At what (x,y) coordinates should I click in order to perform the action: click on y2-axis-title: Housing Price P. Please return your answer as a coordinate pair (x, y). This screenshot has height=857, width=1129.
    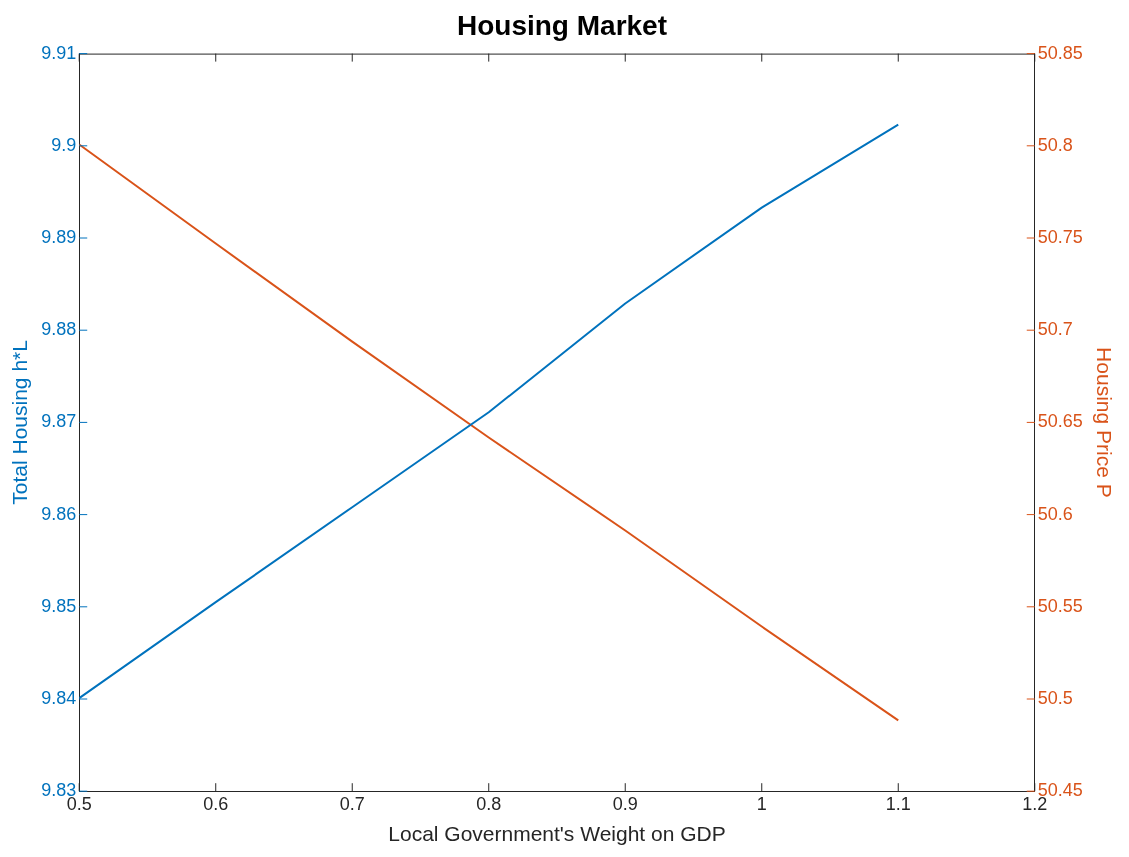
    Looking at the image, I should click on (1104, 422).